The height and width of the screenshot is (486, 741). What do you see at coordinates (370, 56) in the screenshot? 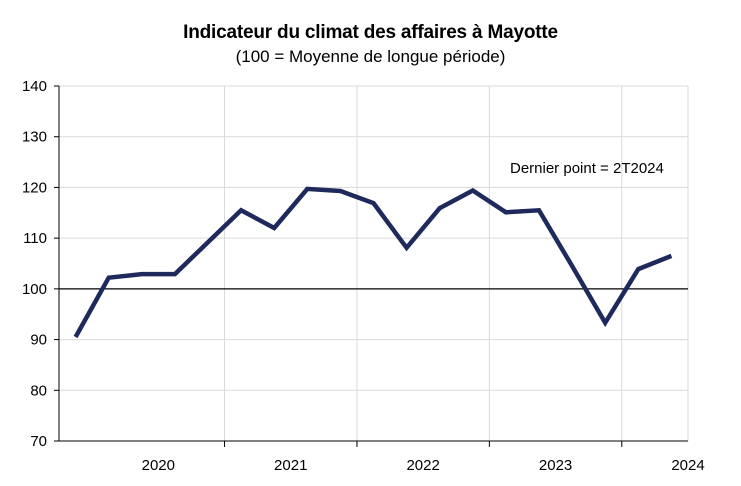
I see `chart-subtitle: (100 = Moyenne de longue période)` at bounding box center [370, 56].